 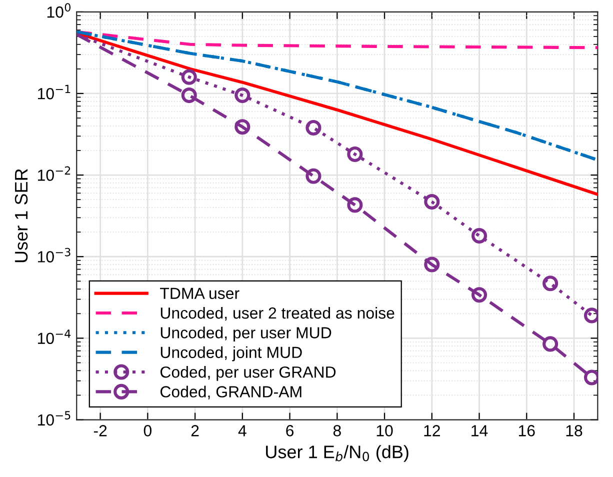 What do you see at coordinates (200, 294) in the screenshot?
I see `legend-label: TDMA user` at bounding box center [200, 294].